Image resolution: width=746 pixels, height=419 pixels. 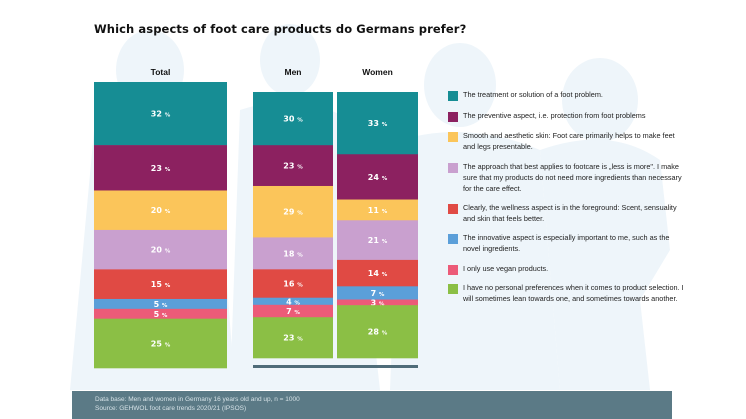 What do you see at coordinates (293, 72) in the screenshot?
I see `category-label-men: Men` at bounding box center [293, 72].